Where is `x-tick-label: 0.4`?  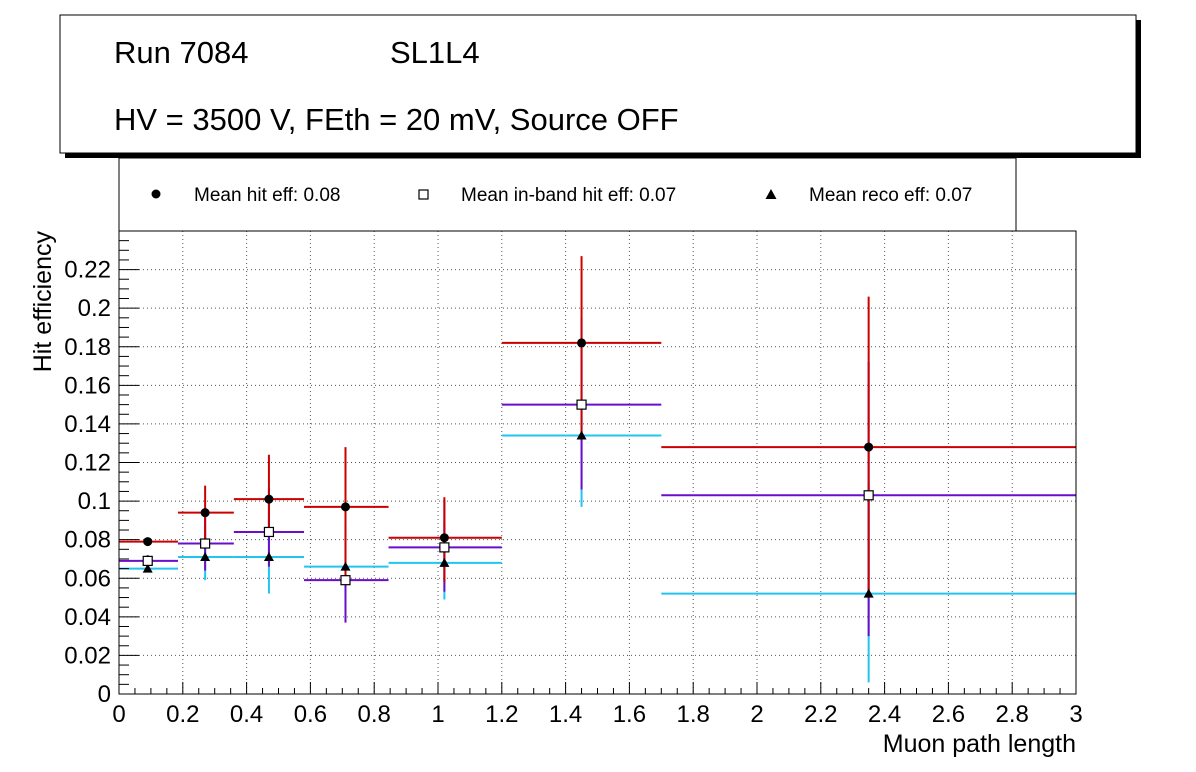 x-tick-label: 0.4 is located at coordinates (246, 714).